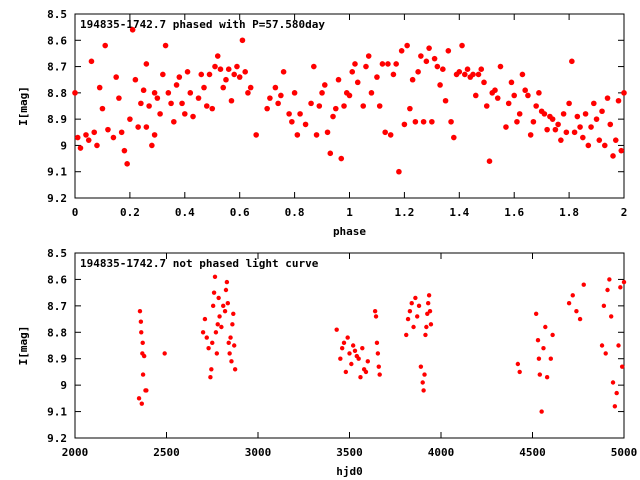  What do you see at coordinates (240, 212) in the screenshot?
I see `x-tick-label: 0.6` at bounding box center [240, 212].